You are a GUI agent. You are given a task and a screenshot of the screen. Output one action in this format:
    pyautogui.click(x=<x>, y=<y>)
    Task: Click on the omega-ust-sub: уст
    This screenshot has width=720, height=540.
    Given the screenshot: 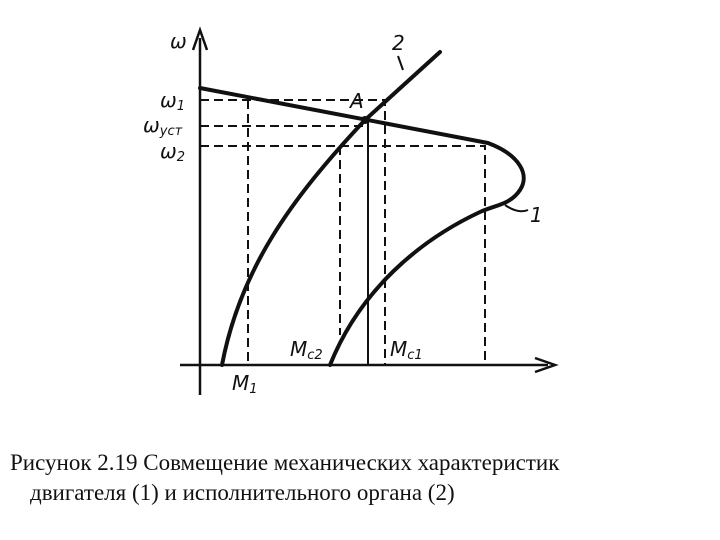 What is the action you would take?
    pyautogui.click(x=171, y=131)
    